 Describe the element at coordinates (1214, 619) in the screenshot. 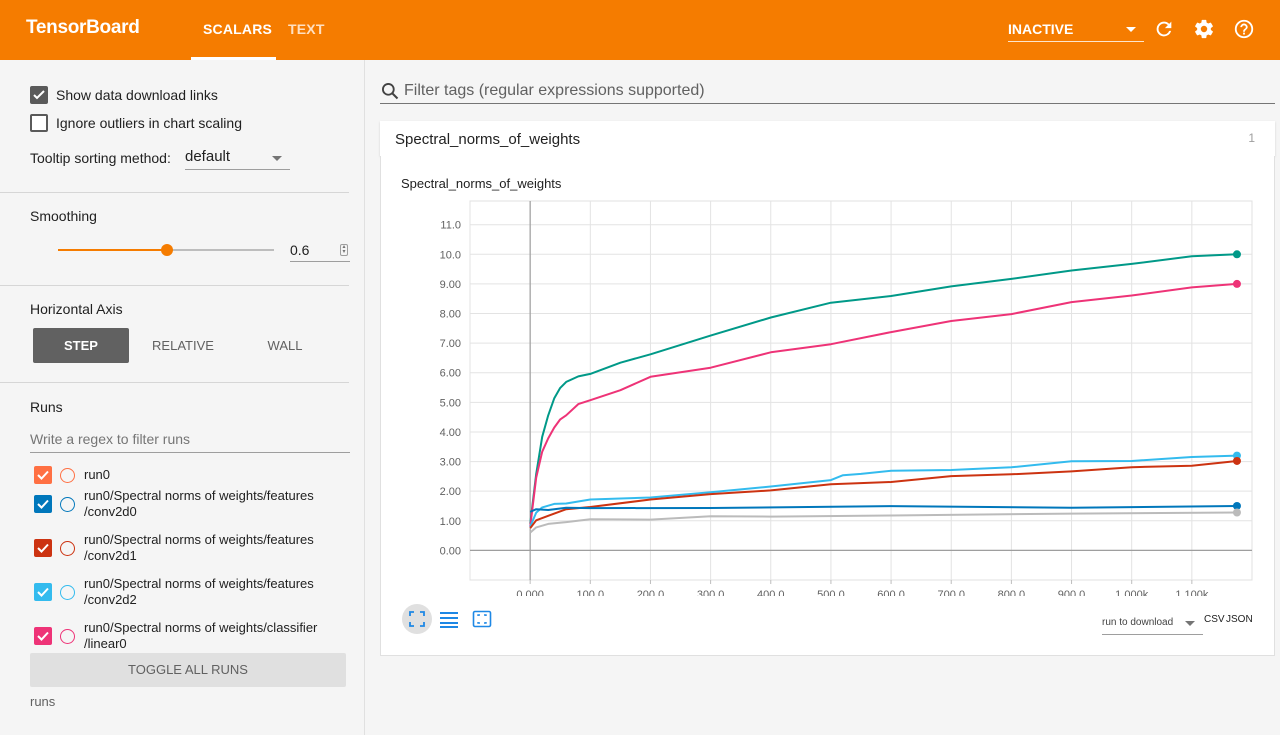

I see `csv-download-link: CSV` at that location.